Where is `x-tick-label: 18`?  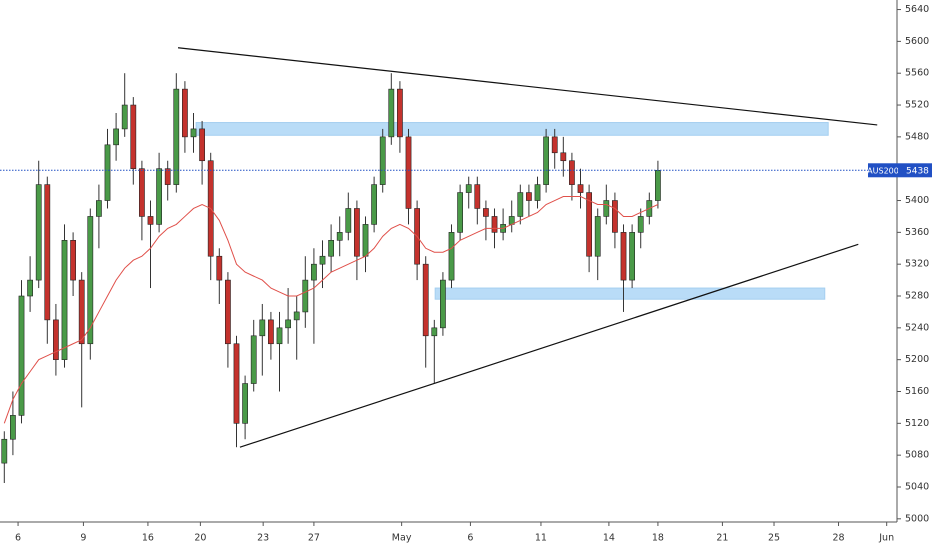 x-tick-label: 18 is located at coordinates (658, 538).